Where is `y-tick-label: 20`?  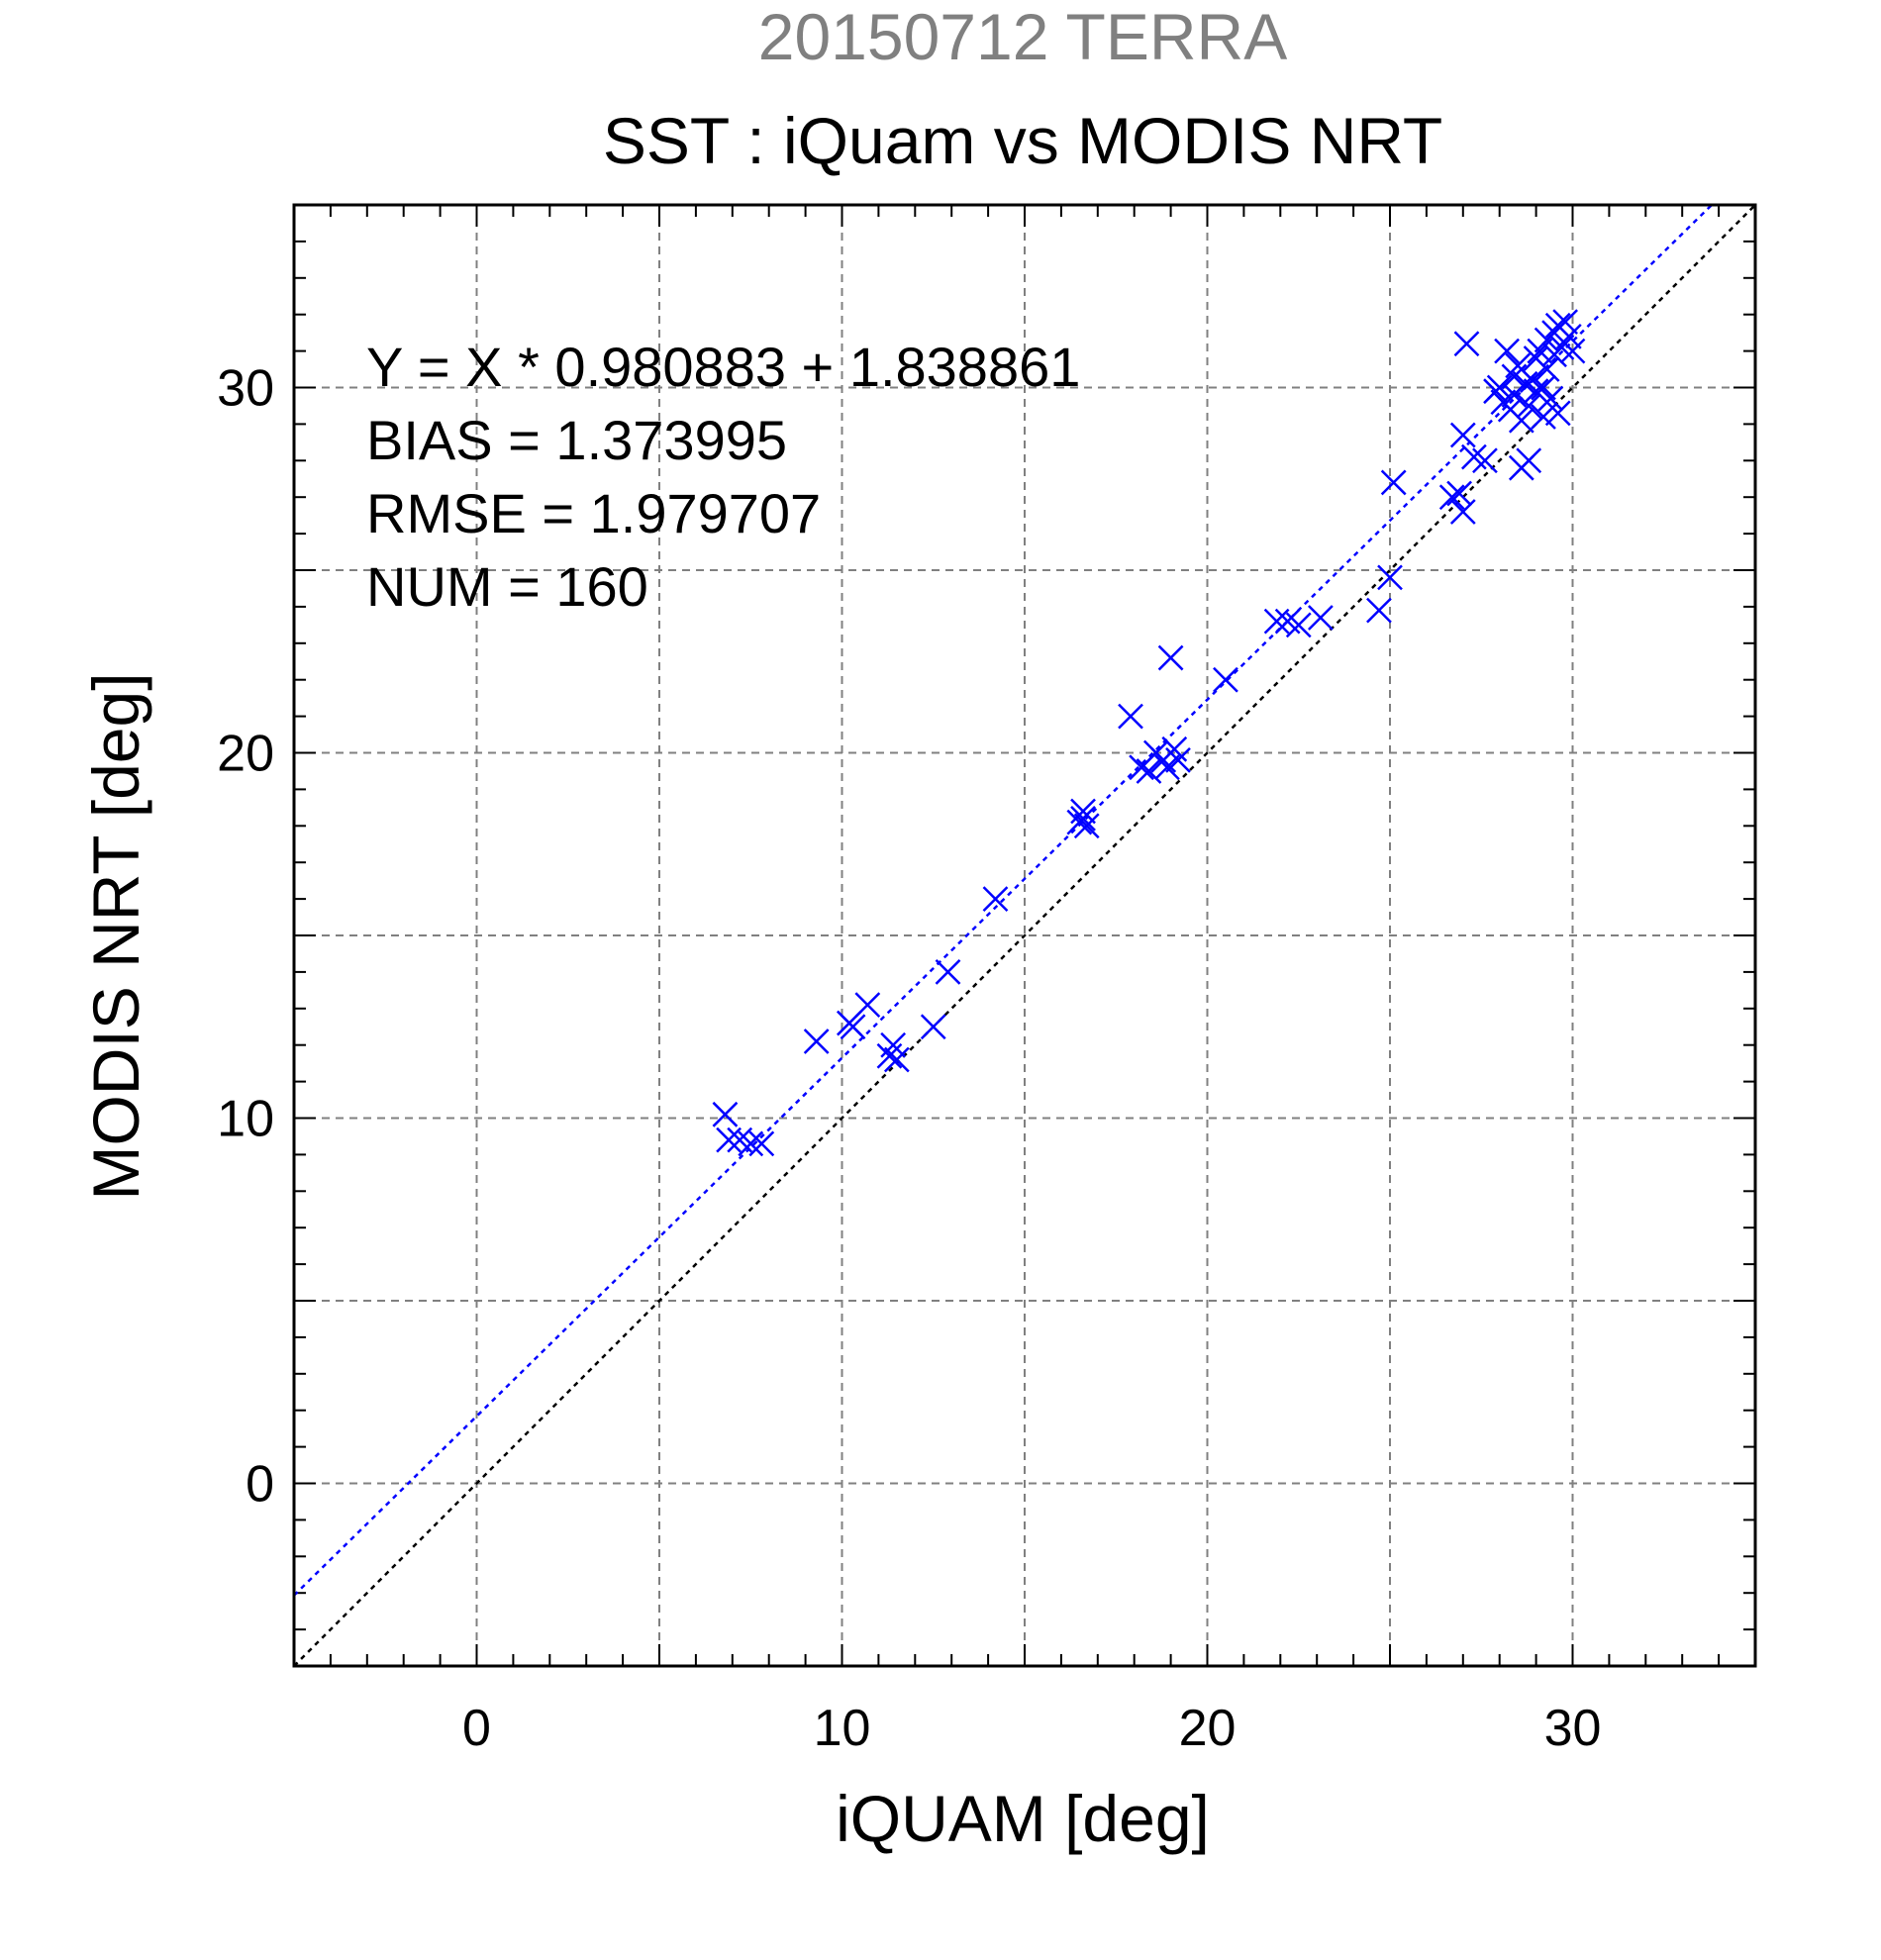
y-tick-label: 20 is located at coordinates (246, 754).